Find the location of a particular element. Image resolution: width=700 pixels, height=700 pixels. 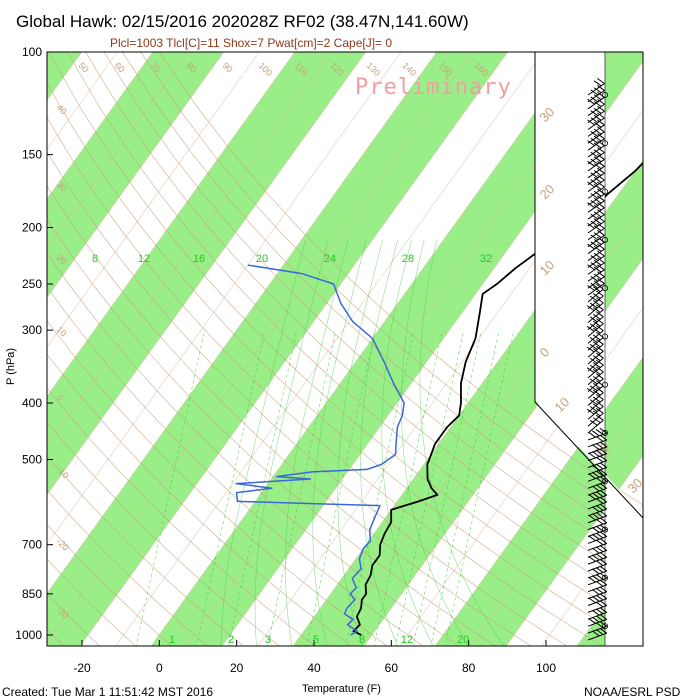

dry-adiabat is located at coordinates (145, 550).